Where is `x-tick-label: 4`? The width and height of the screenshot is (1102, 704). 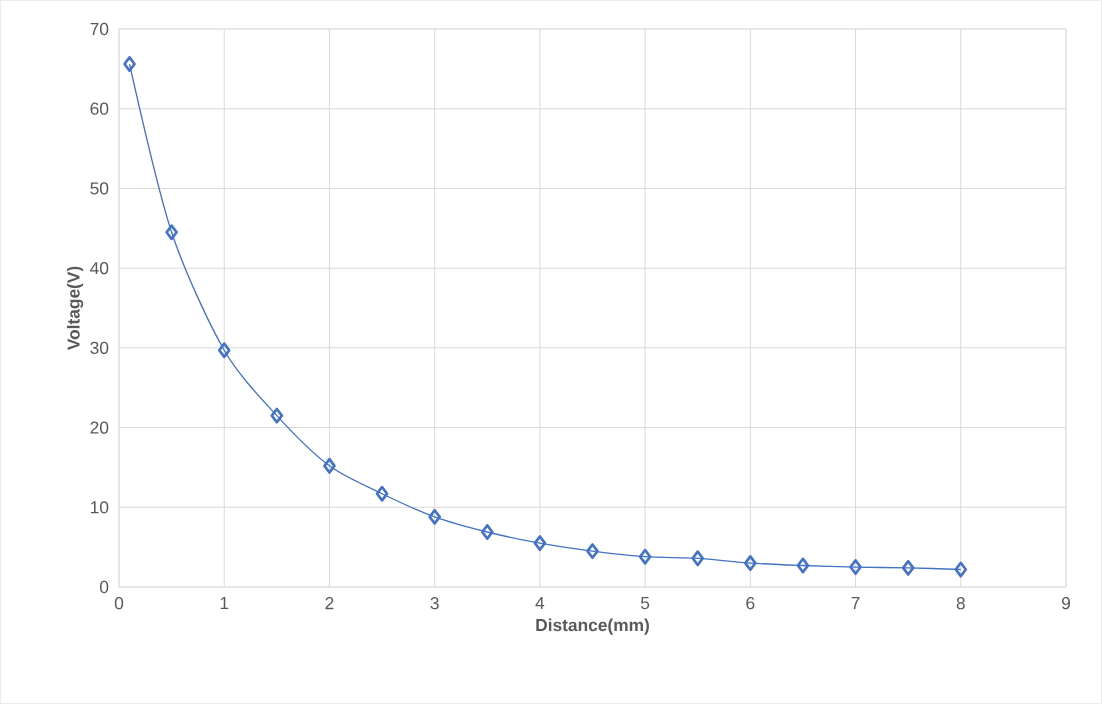 x-tick-label: 4 is located at coordinates (540, 603).